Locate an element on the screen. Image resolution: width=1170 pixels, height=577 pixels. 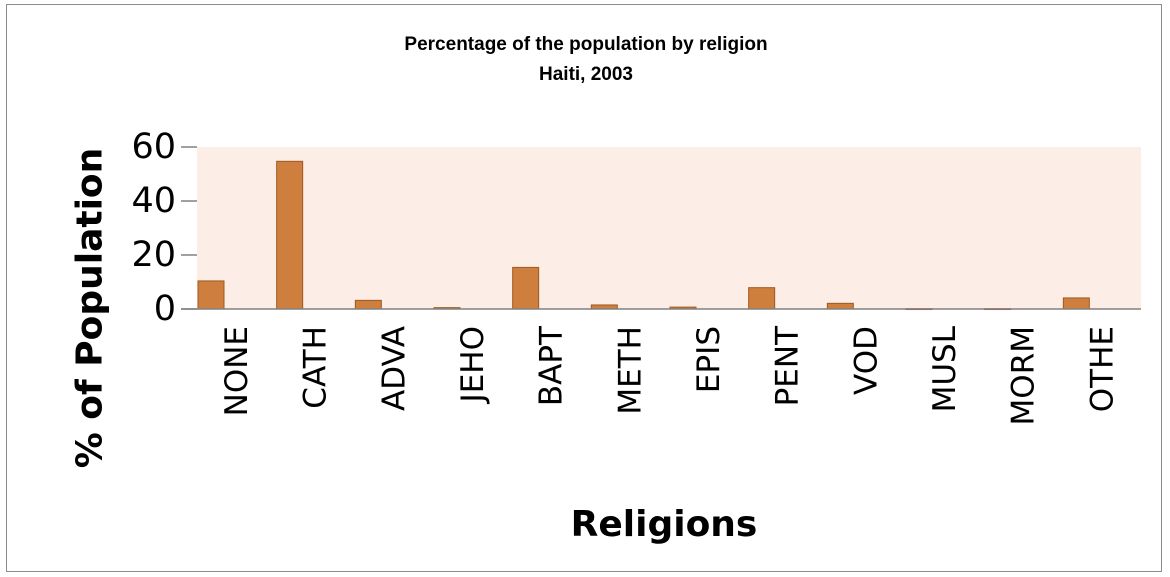
bar-none is located at coordinates (211, 295).